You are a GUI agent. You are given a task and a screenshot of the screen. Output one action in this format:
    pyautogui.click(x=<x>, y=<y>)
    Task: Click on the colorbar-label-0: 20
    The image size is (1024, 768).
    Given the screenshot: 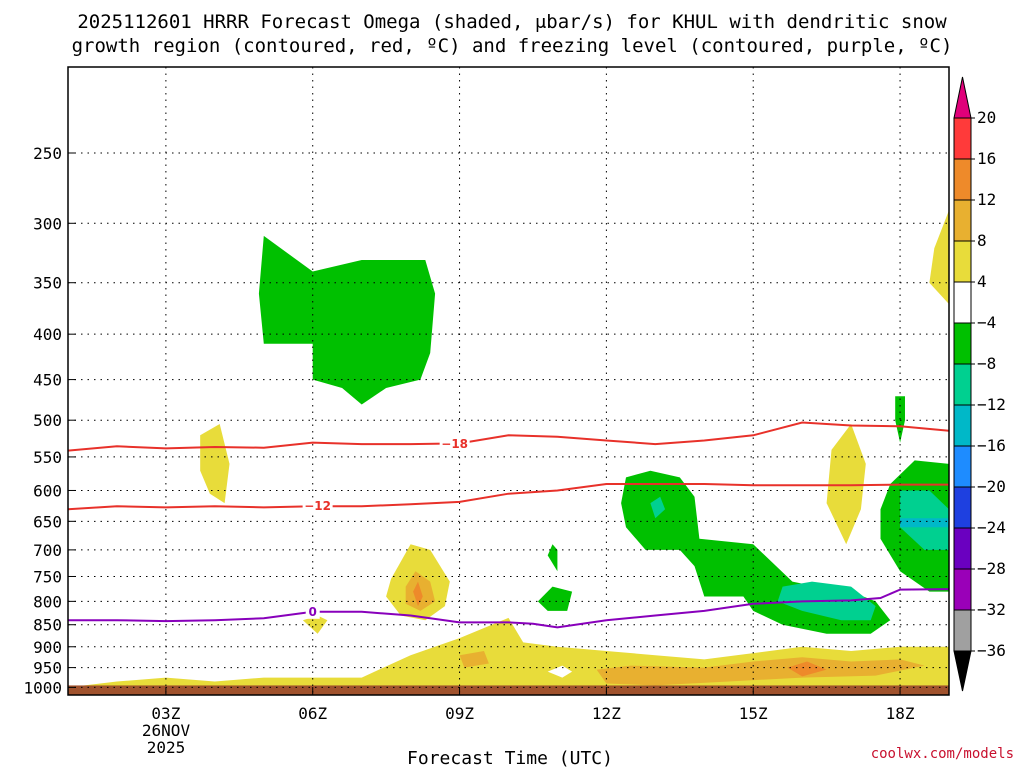 What is the action you would take?
    pyautogui.click(x=986, y=117)
    